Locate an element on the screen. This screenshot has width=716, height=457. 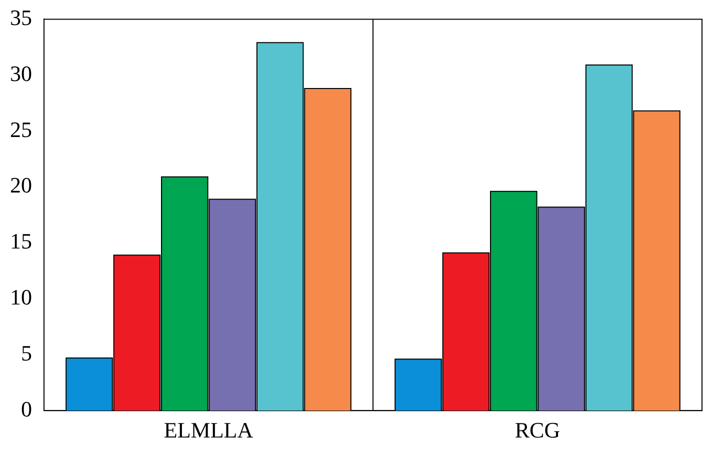
y-tick-label: 15 is located at coordinates (21, 241).